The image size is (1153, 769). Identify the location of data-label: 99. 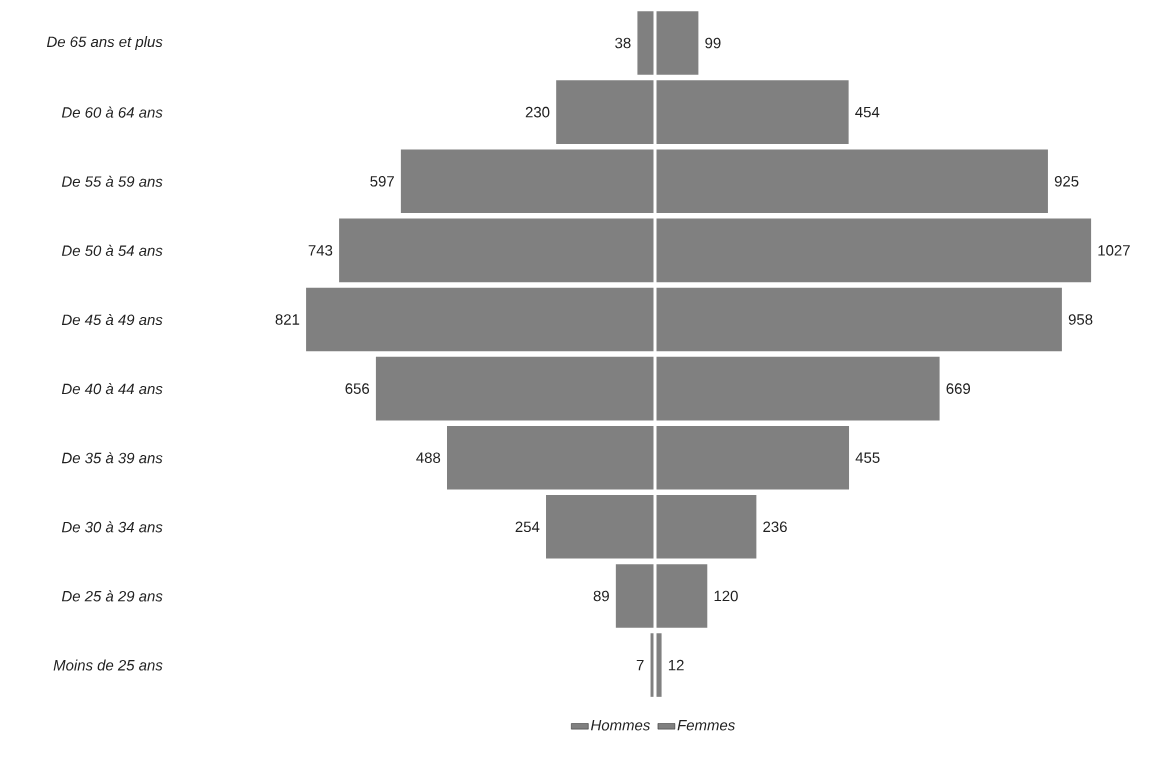
(713, 43).